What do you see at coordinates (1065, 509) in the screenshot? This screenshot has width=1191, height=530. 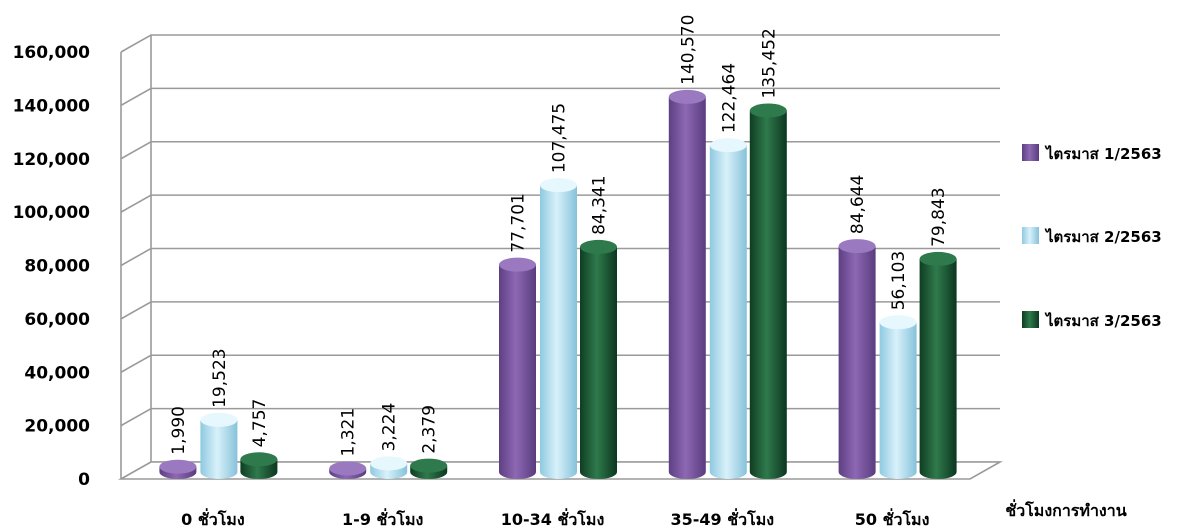 I see `x-axis-title: ชั่วโมงการทำงาน` at bounding box center [1065, 509].